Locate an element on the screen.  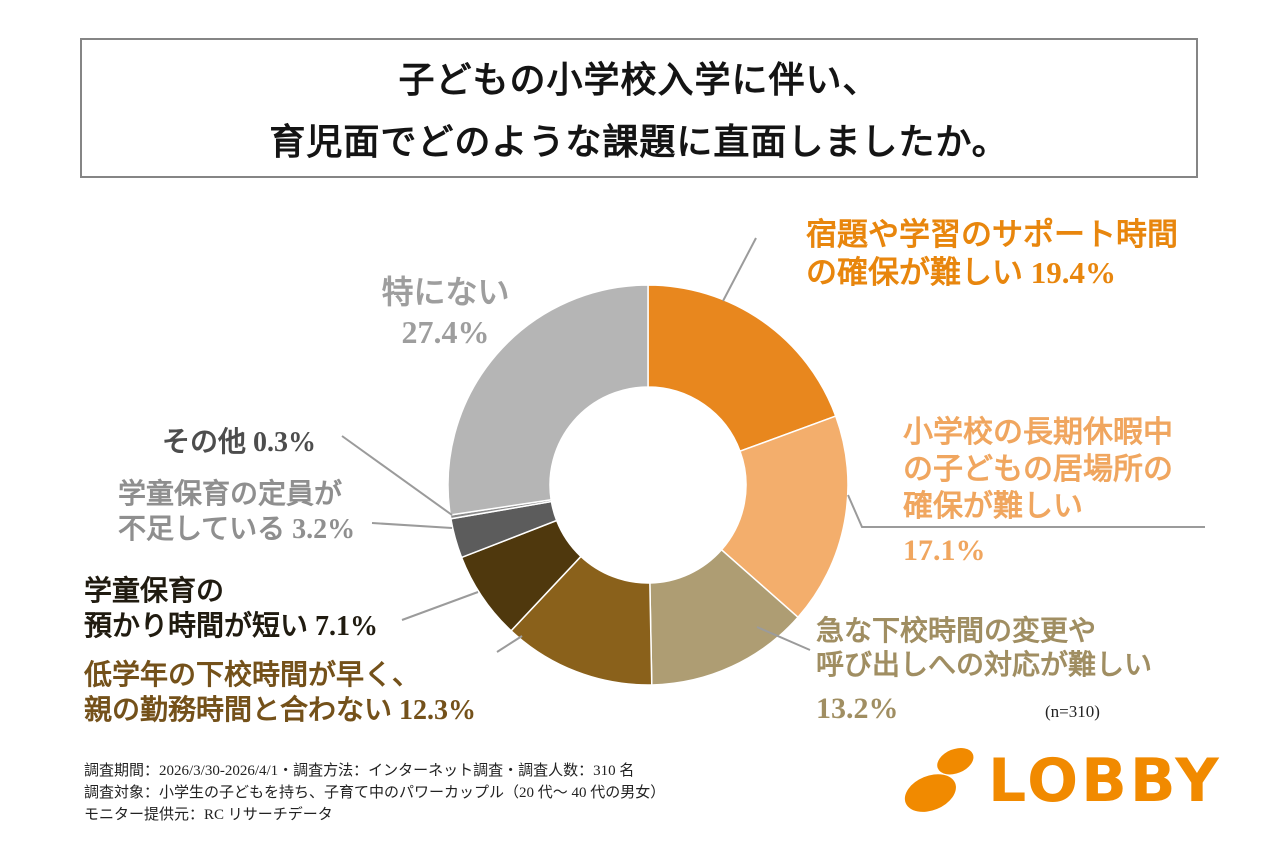
callout-short-hours: 学童保育の 預かり時間が短い 7.1% is located at coordinates (231, 609).